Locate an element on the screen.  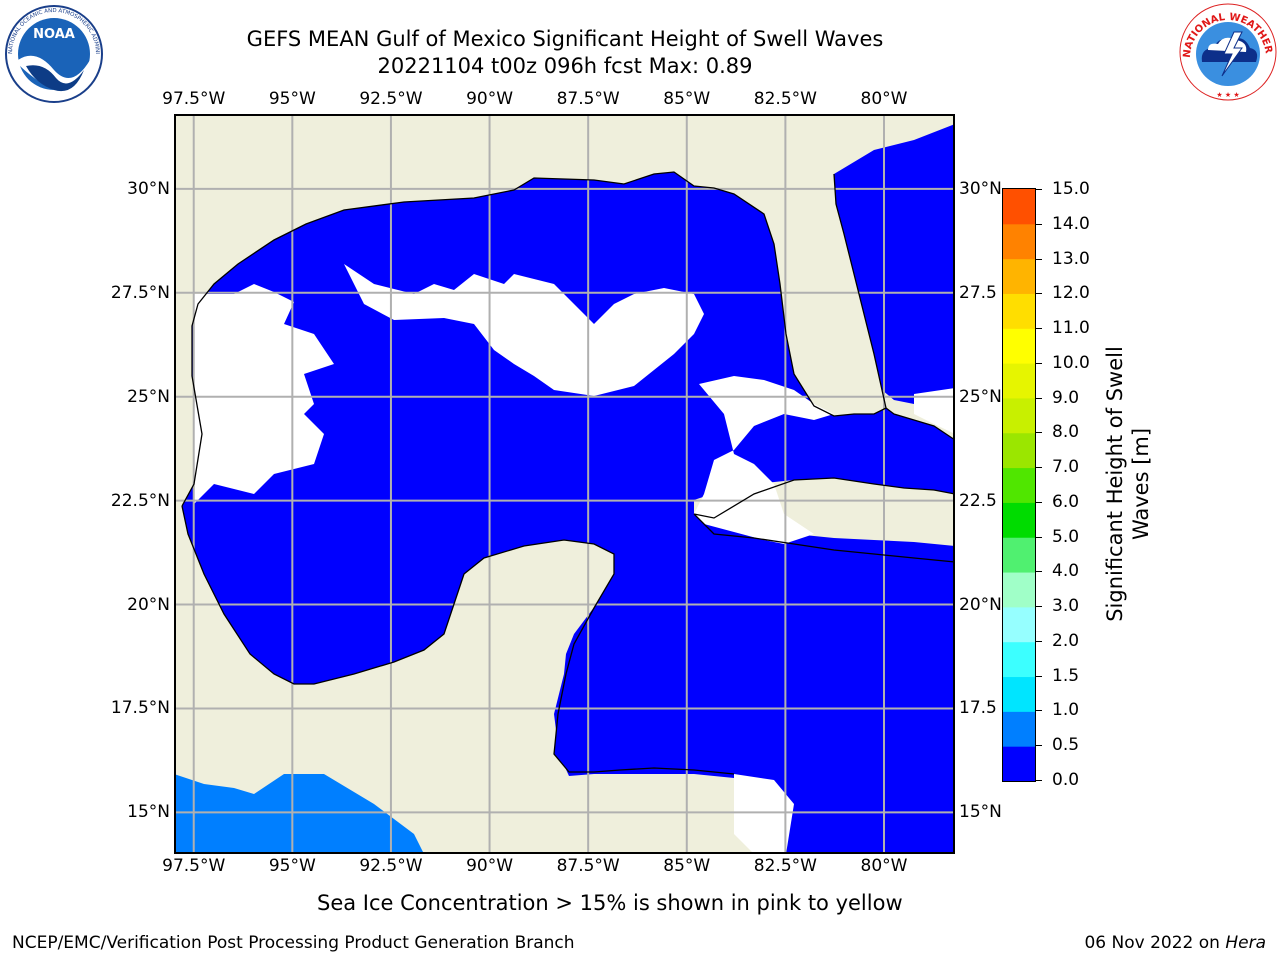
lat-tick-right: 17.5 is located at coordinates (978, 708).